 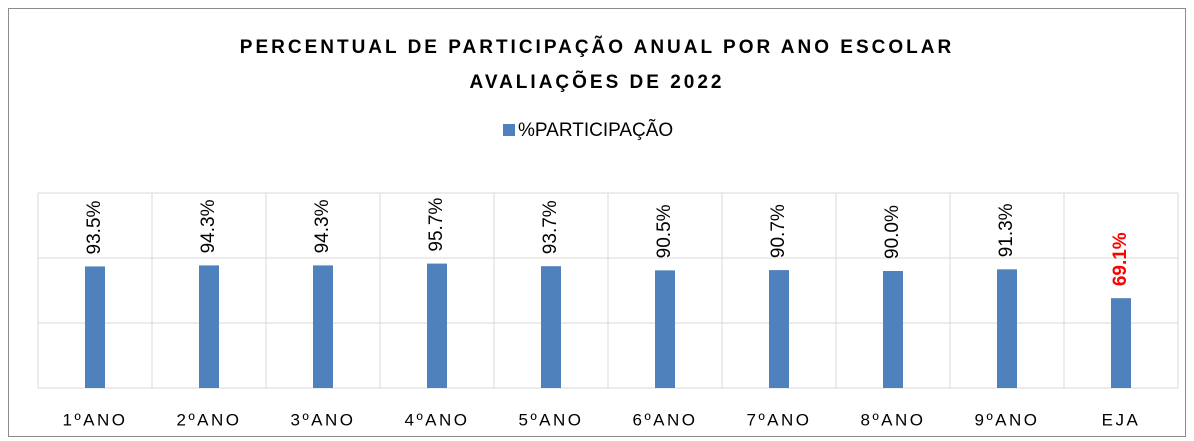 What do you see at coordinates (1120, 259) in the screenshot?
I see `value-label: 69.1%` at bounding box center [1120, 259].